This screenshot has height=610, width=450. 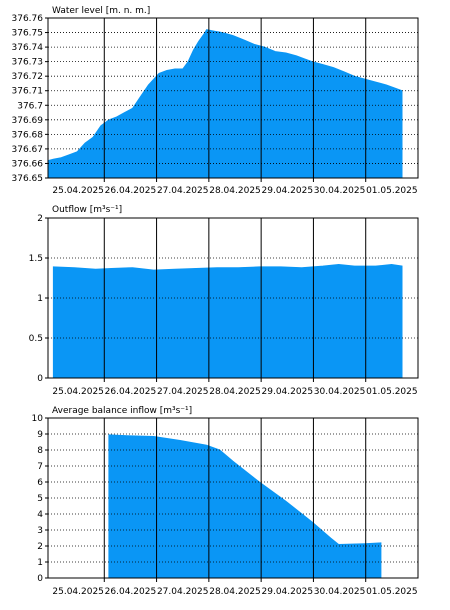 What do you see at coordinates (227, 321) in the screenshot?
I see `area-series` at bounding box center [227, 321].